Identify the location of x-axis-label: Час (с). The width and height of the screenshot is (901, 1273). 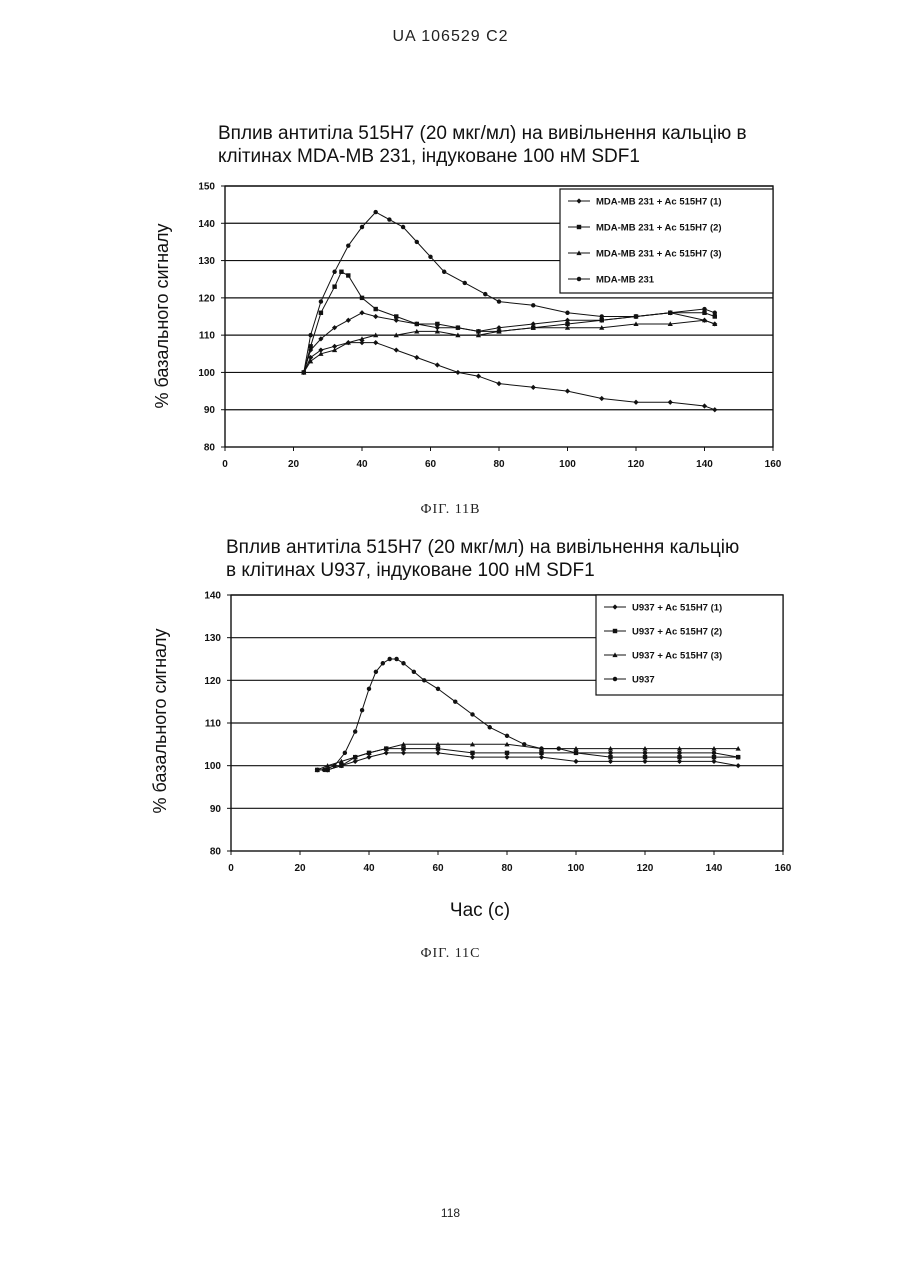
(450, 911).